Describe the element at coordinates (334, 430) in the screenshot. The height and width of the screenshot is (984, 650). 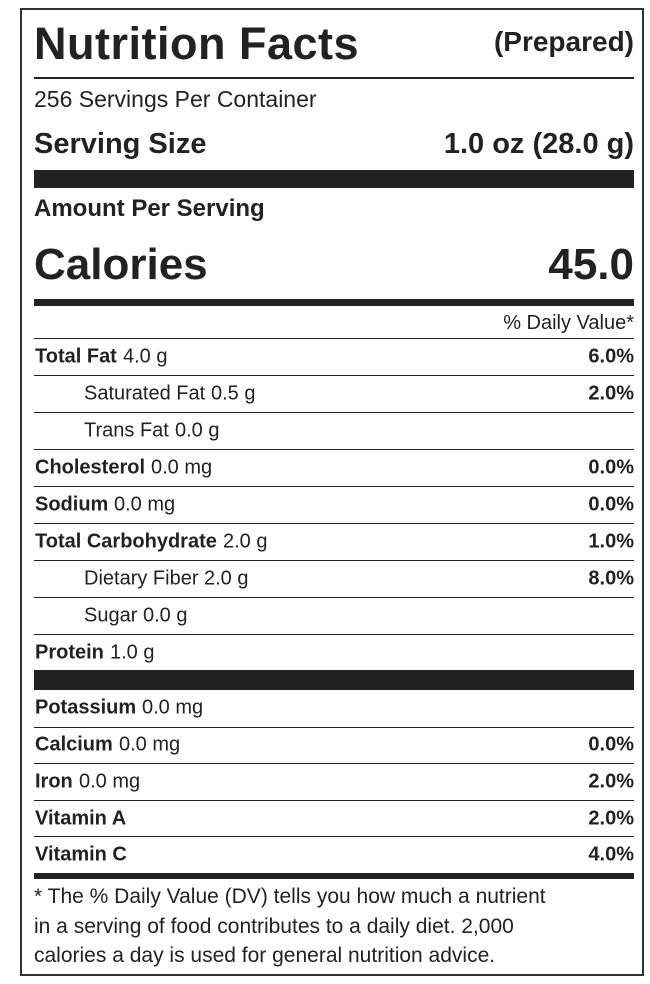
I see `nutrient-row: Trans Fat 0.0 g` at that location.